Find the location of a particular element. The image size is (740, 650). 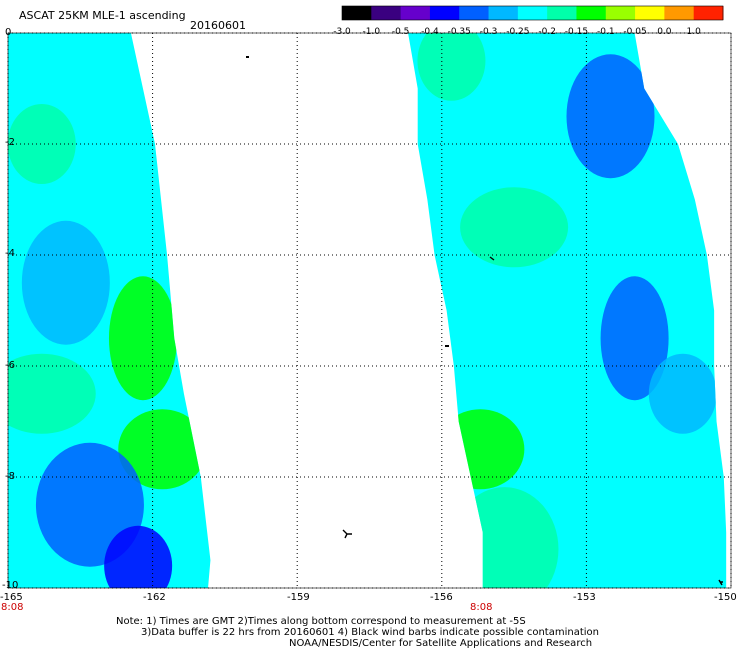

lon-label-153: -153 is located at coordinates (584, 597).